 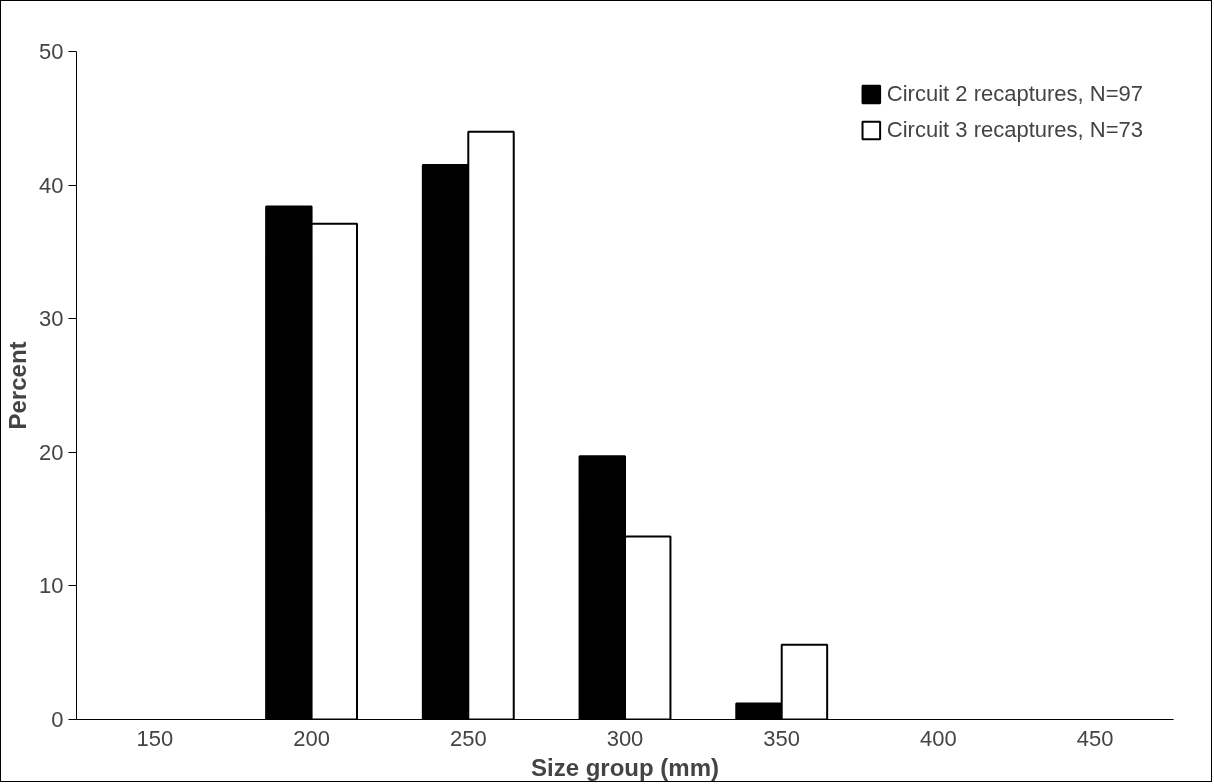 I want to click on y-tick-label: 40, so click(x=51, y=185).